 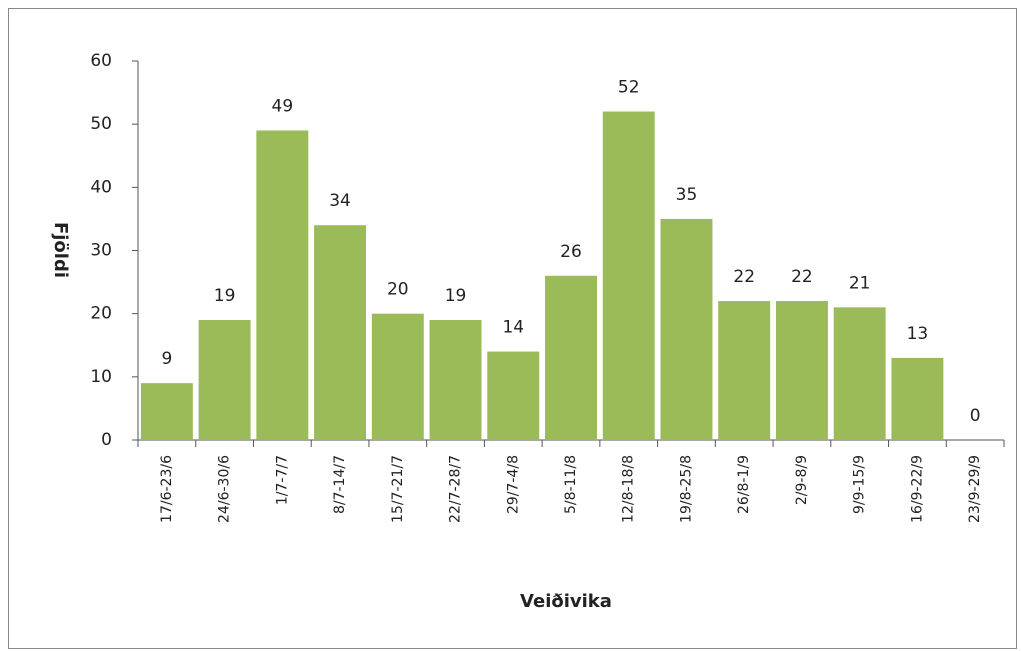 What do you see at coordinates (101, 251) in the screenshot?
I see `y-tick-label: 30` at bounding box center [101, 251].